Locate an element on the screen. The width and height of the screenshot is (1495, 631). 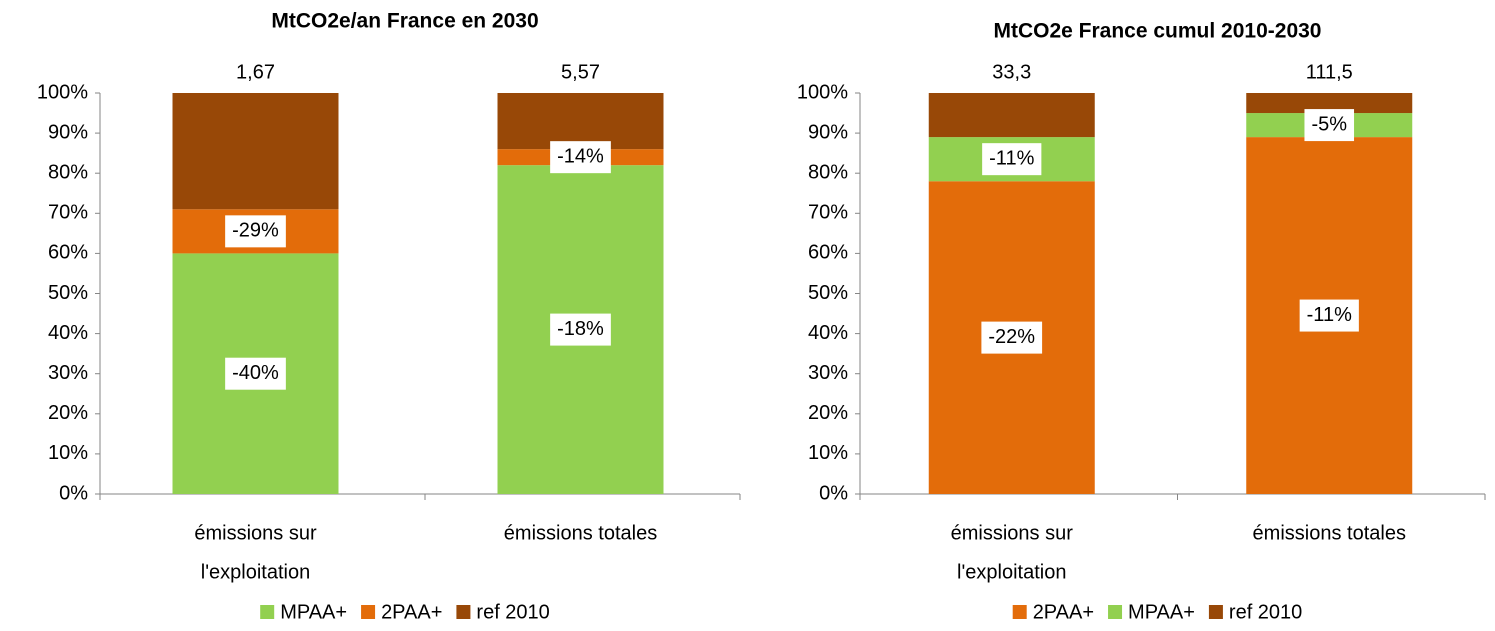
annotation: -5% is located at coordinates (1329, 124).